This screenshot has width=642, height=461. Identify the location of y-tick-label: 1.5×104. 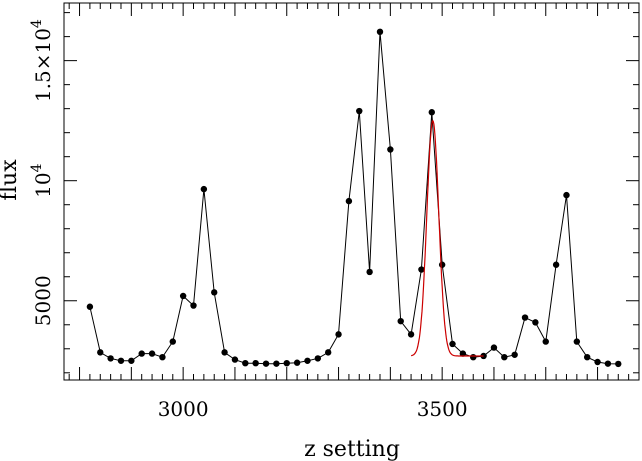
(42, 60).